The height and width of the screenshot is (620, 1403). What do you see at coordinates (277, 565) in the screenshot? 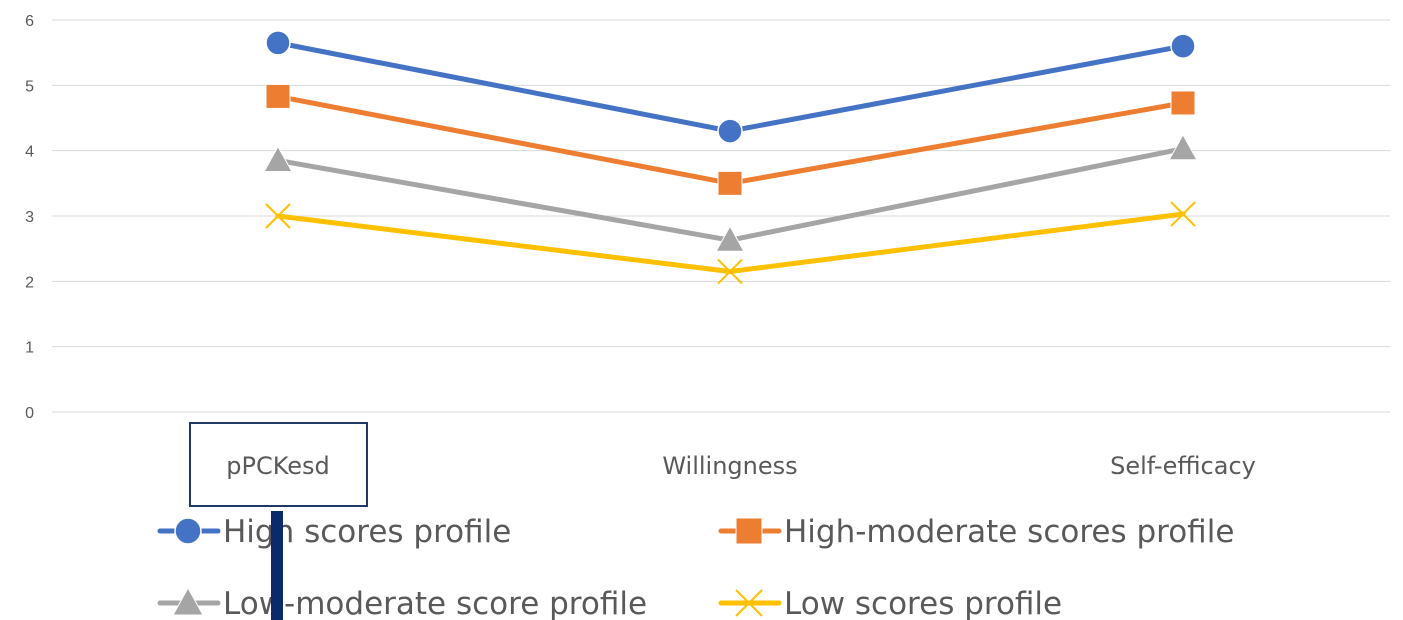
I see `text-cursor-bar` at bounding box center [277, 565].